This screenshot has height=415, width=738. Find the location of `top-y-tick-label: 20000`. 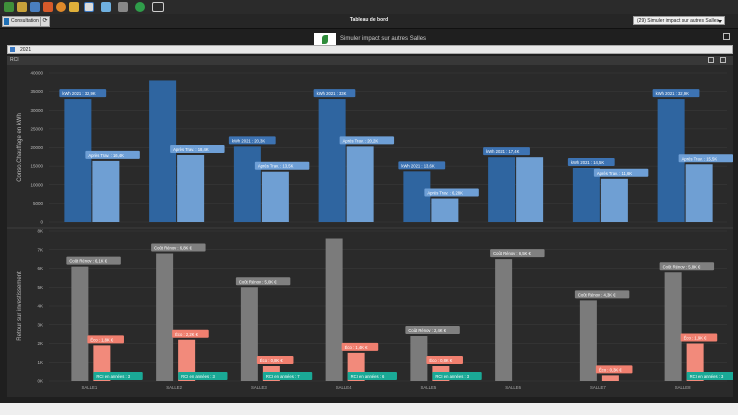

top-y-tick-label: 20000 is located at coordinates (36, 147).